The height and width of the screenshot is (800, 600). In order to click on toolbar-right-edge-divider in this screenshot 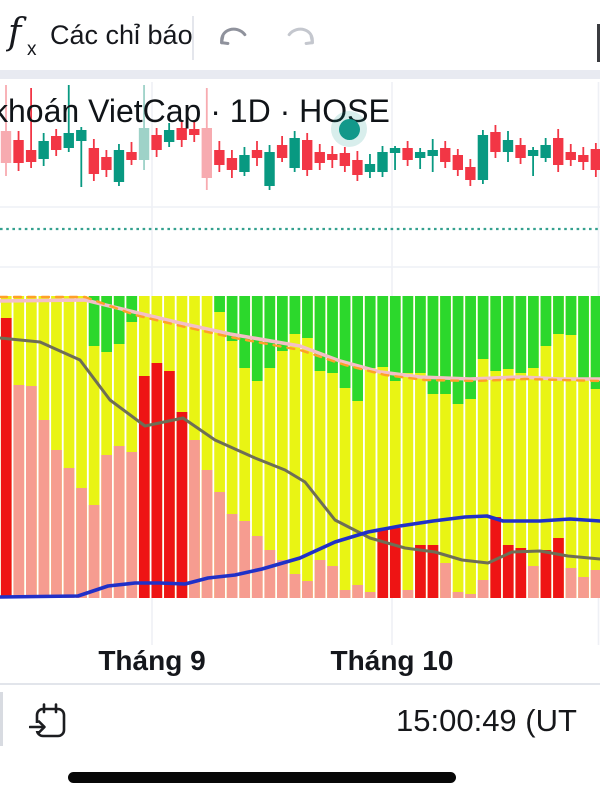, I will do `click(598, 43)`.